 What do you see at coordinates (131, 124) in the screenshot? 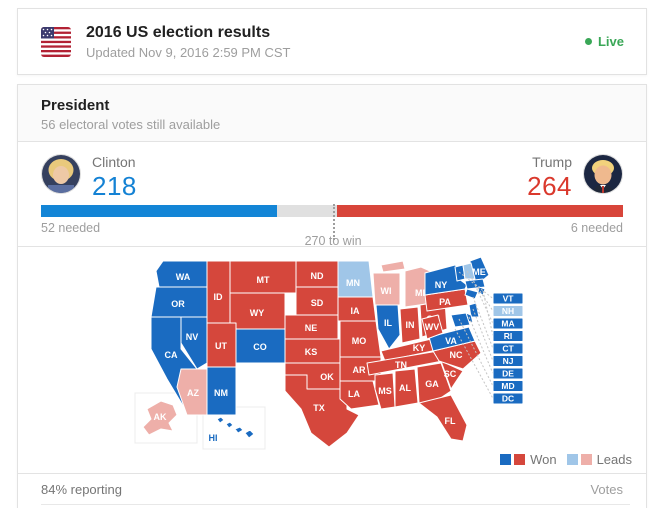
I see `race-subtitle: 56 electoral votes still available` at bounding box center [131, 124].